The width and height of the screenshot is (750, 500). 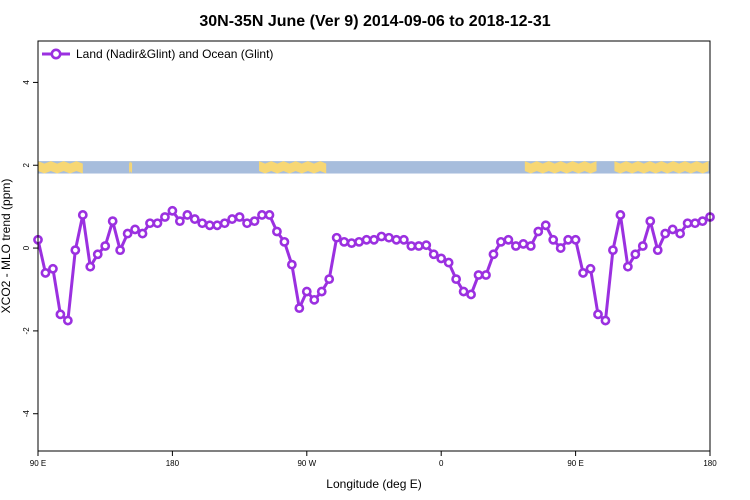 I want to click on ocean-band, so click(x=374, y=167).